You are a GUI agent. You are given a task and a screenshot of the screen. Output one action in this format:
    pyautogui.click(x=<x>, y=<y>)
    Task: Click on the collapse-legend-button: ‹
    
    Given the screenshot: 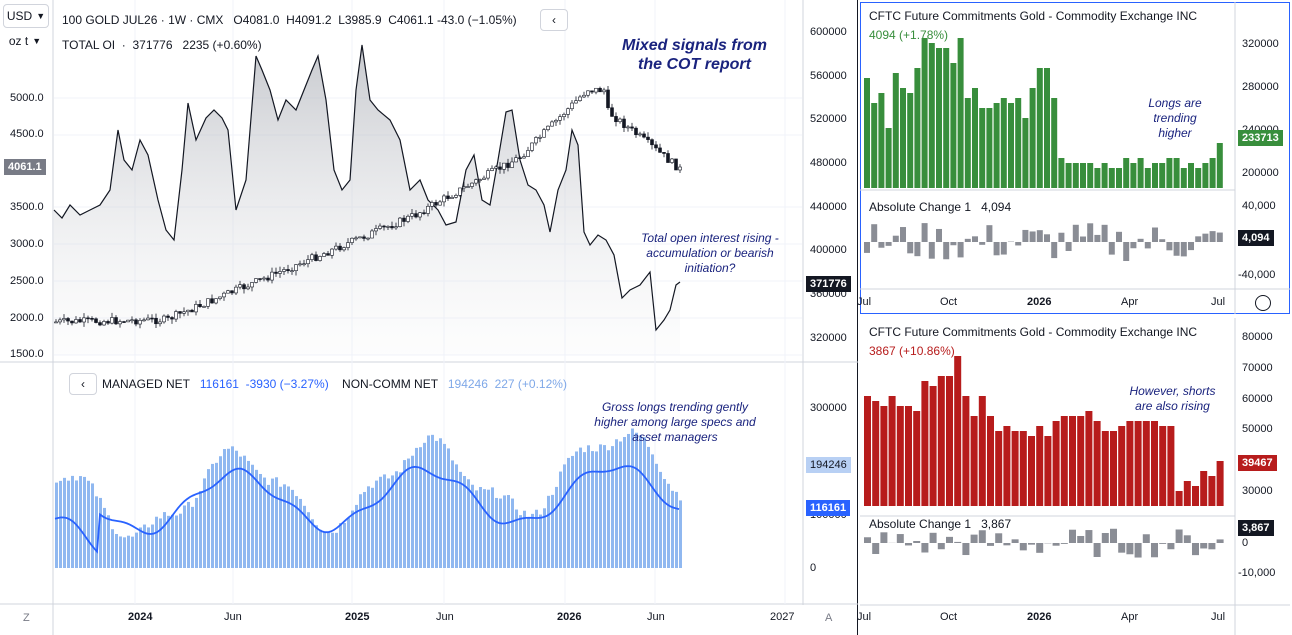 What is the action you would take?
    pyautogui.click(x=554, y=20)
    